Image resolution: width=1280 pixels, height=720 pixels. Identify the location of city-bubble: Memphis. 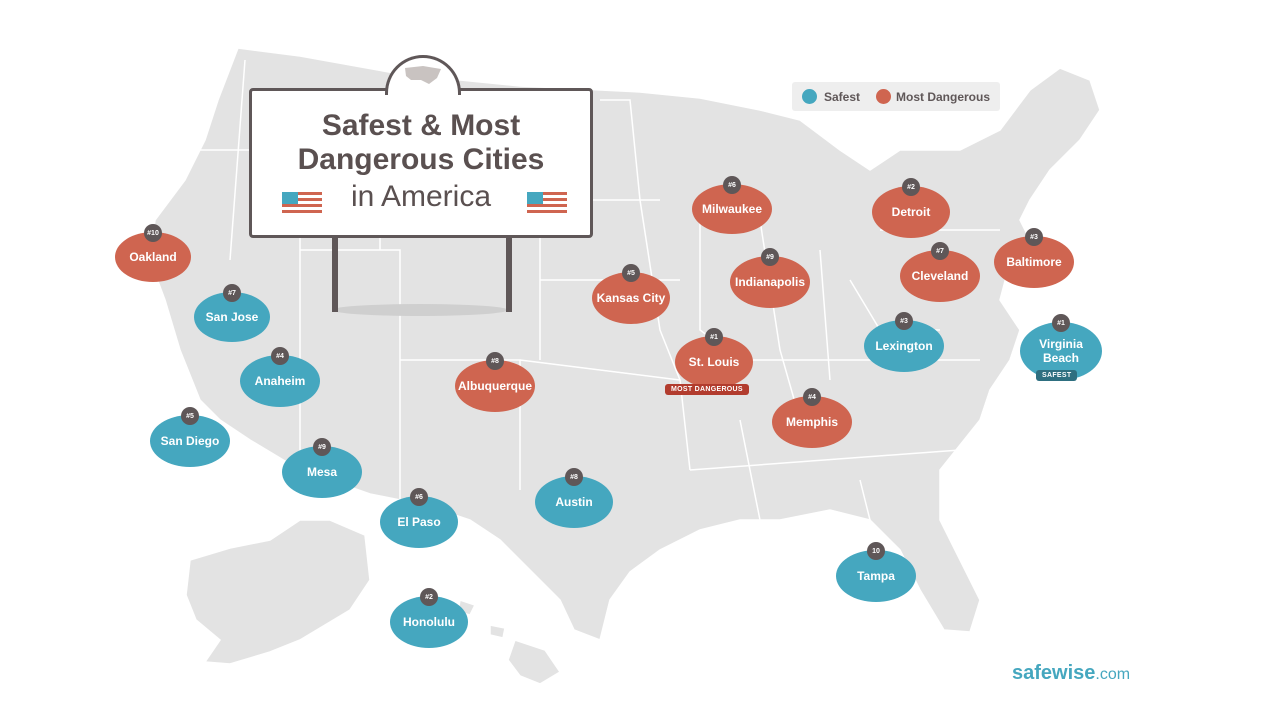
(812, 422).